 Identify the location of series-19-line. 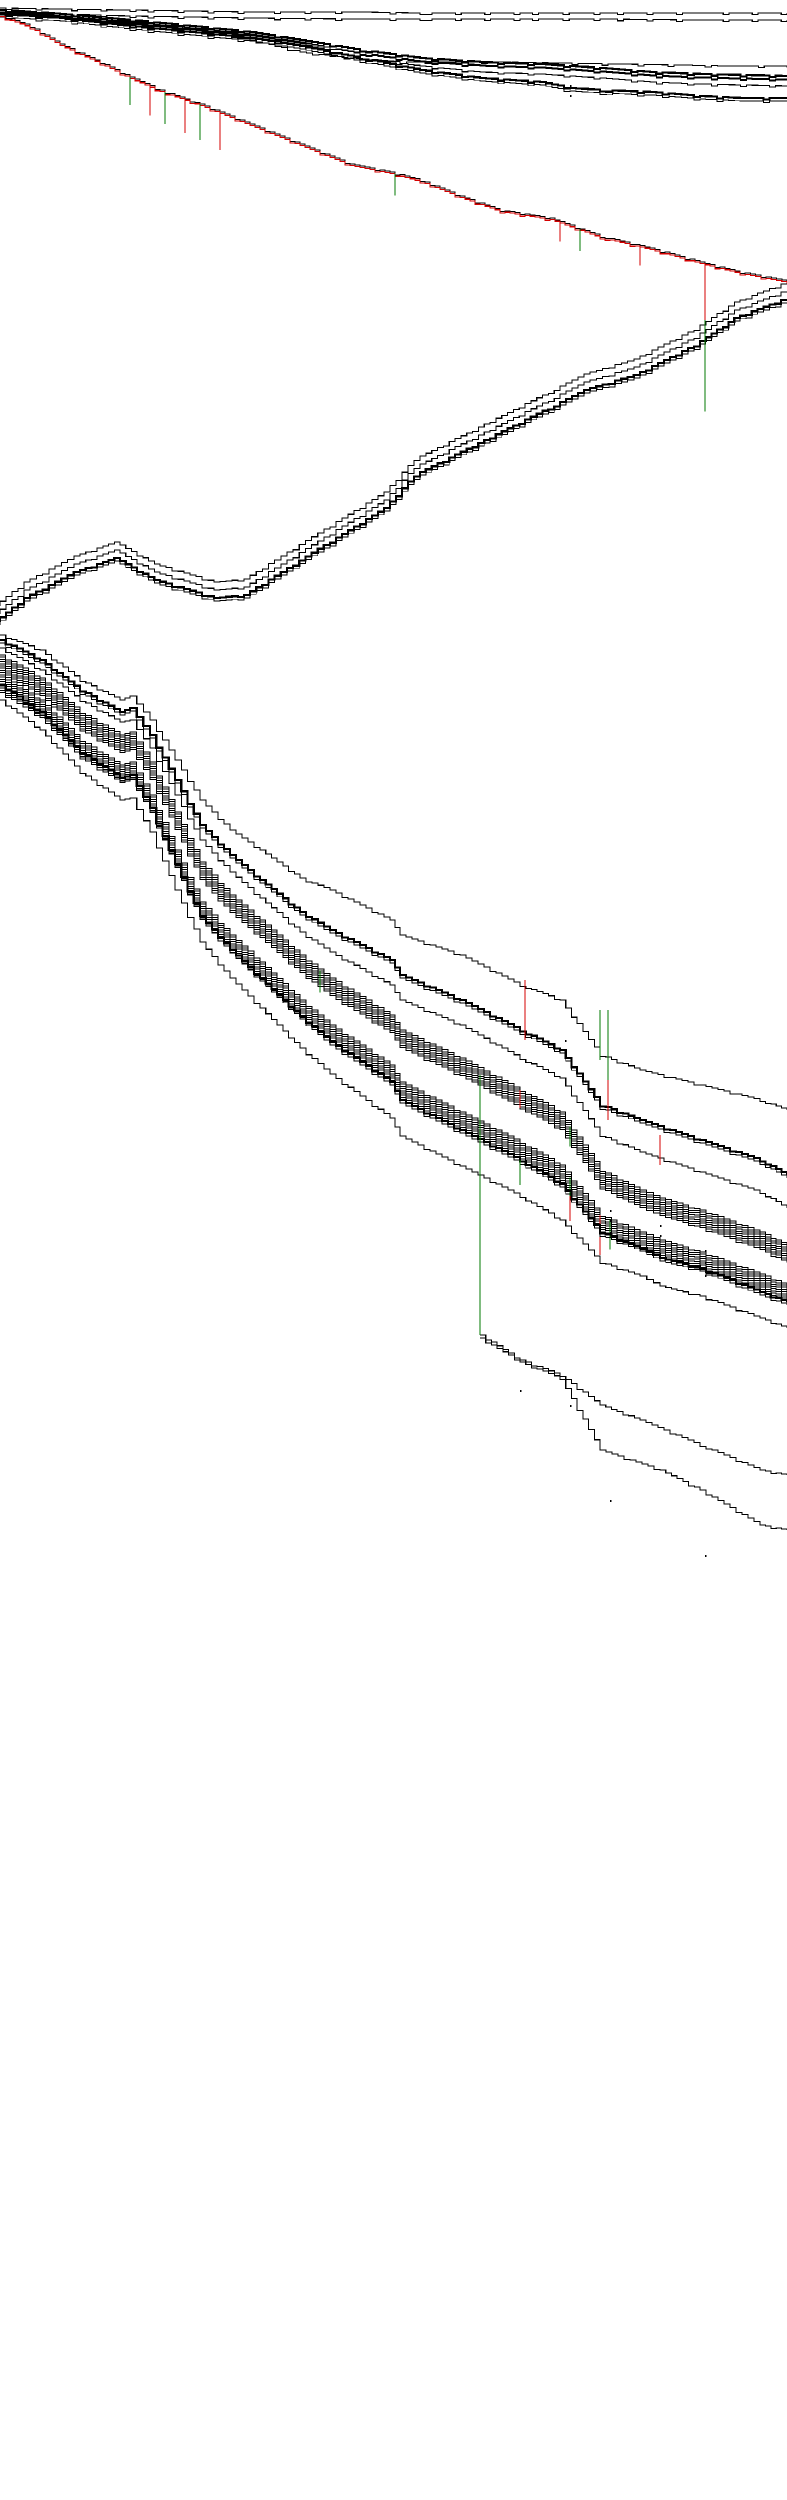
(633, 1433).